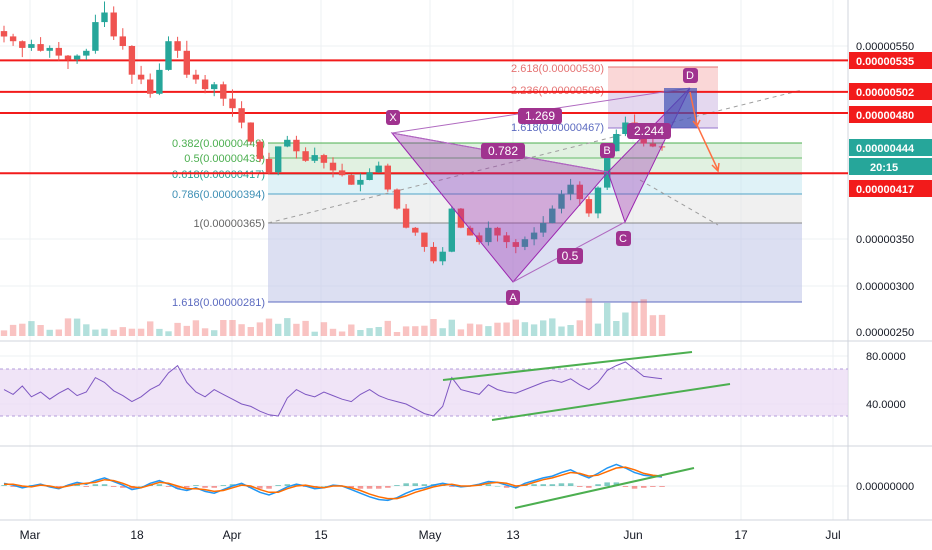  Describe the element at coordinates (218, 175) in the screenshot. I see `fib-label: 0.618(0.00000417)` at that location.